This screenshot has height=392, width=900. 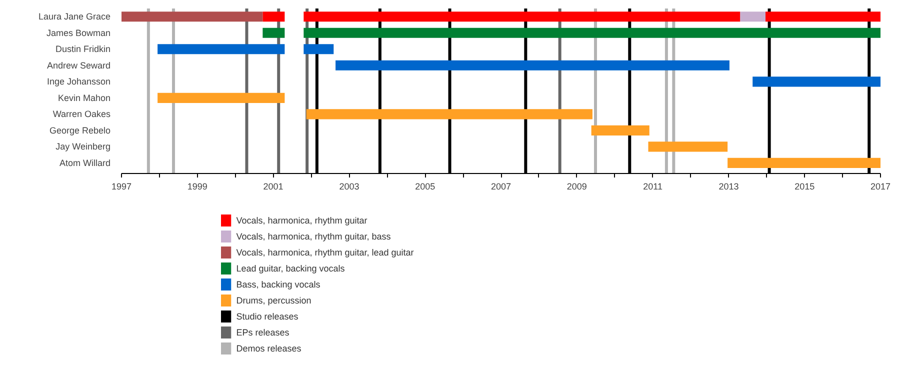 What do you see at coordinates (81, 114) in the screenshot?
I see `y-tick-label: Warren Oakes` at bounding box center [81, 114].